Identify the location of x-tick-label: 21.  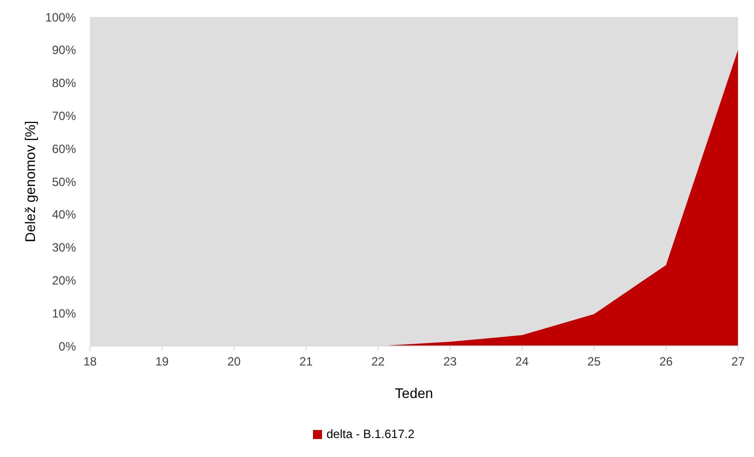
(306, 361).